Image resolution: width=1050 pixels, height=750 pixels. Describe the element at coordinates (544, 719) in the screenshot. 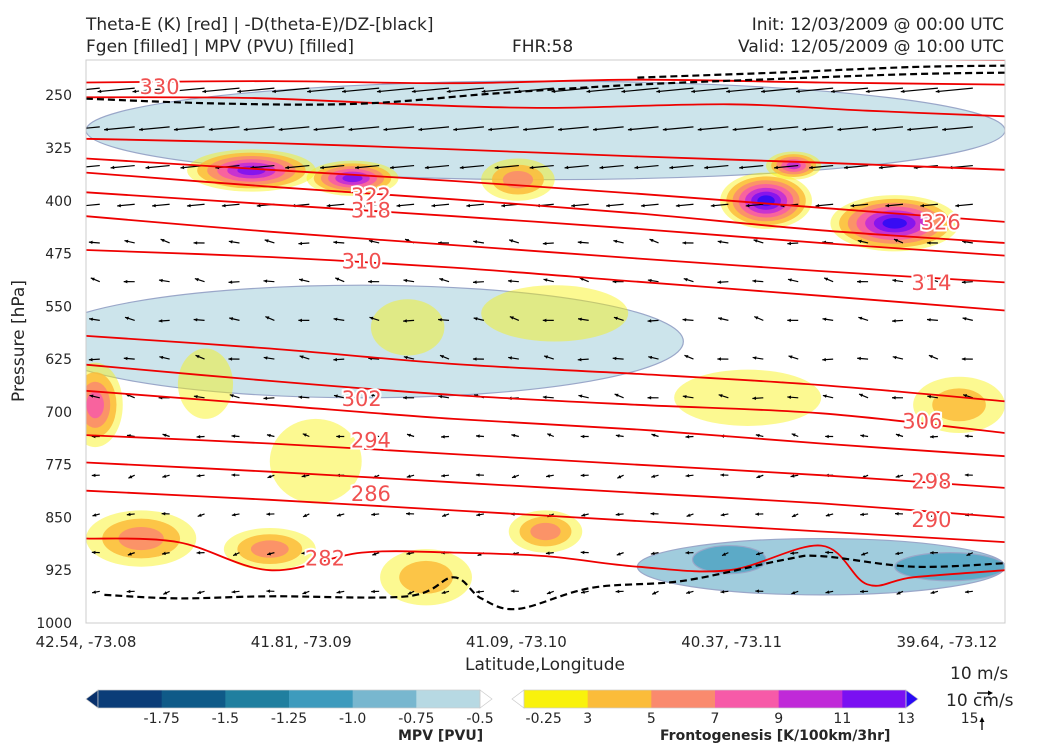

I see `mpv-colorbar-tick-6: -0.25` at that location.